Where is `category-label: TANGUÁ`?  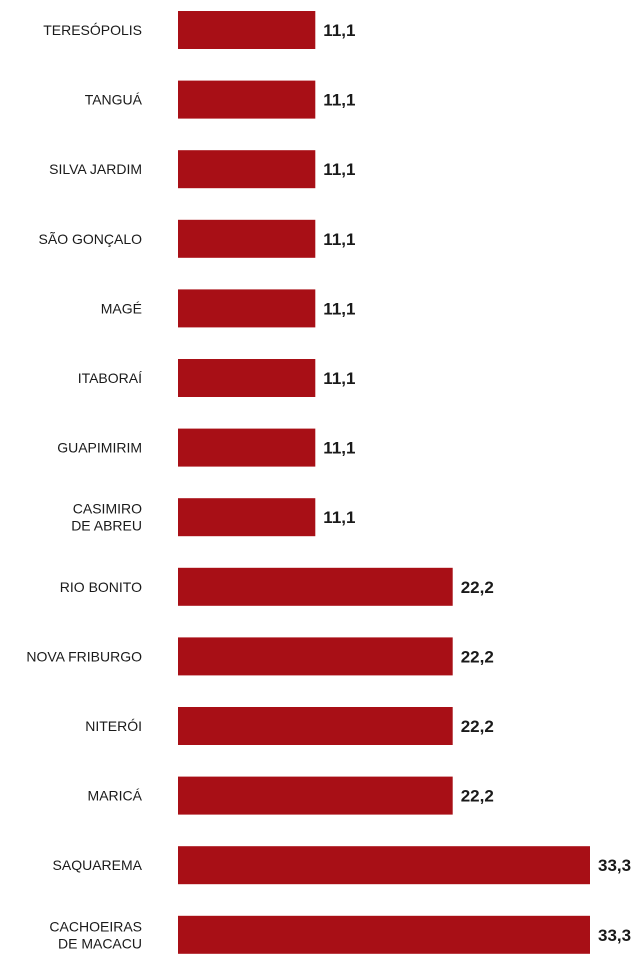 category-label: TANGUÁ is located at coordinates (114, 100).